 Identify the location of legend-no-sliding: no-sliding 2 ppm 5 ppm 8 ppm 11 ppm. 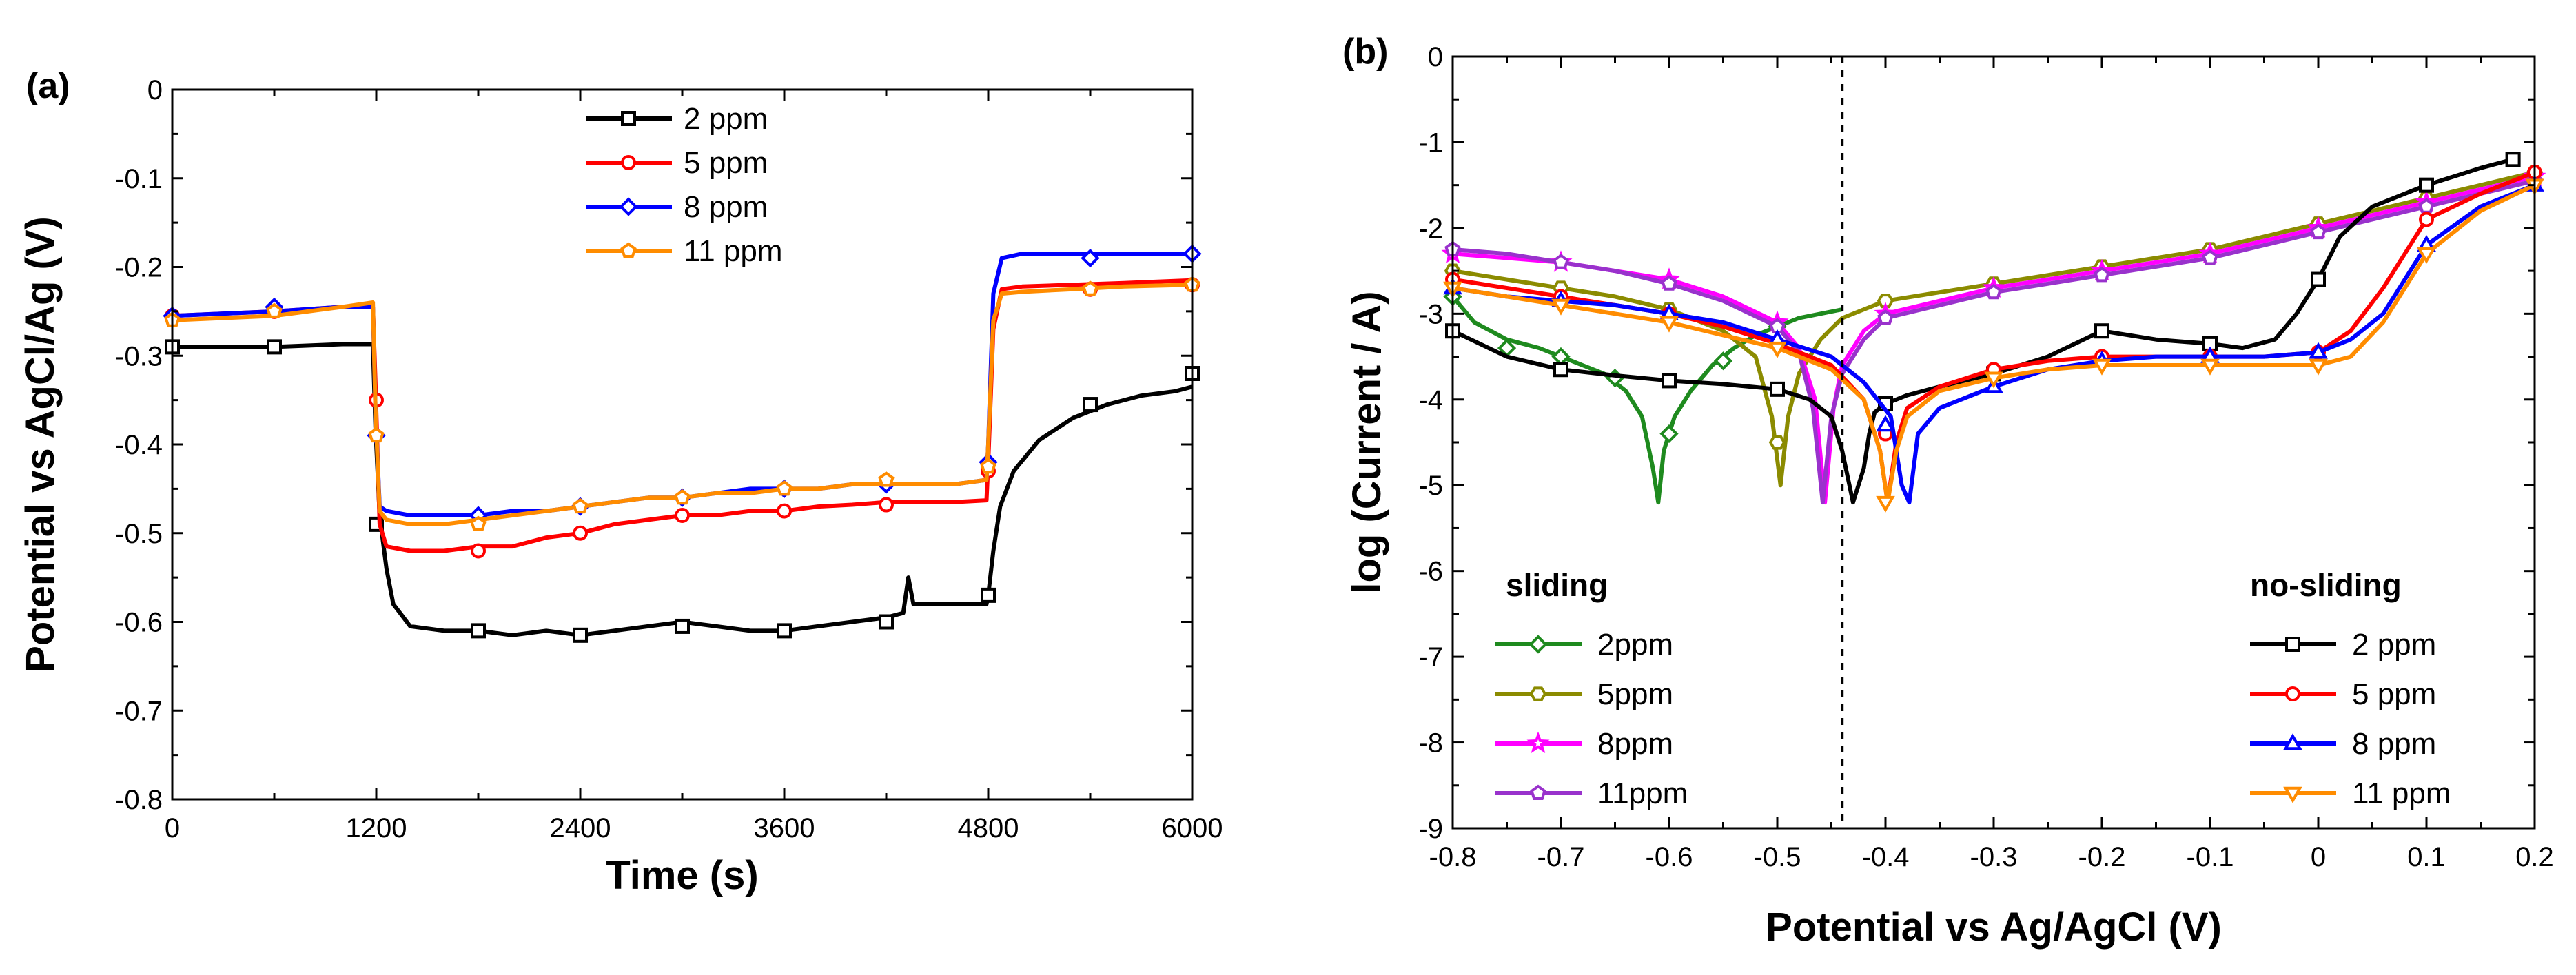
(2350, 688).